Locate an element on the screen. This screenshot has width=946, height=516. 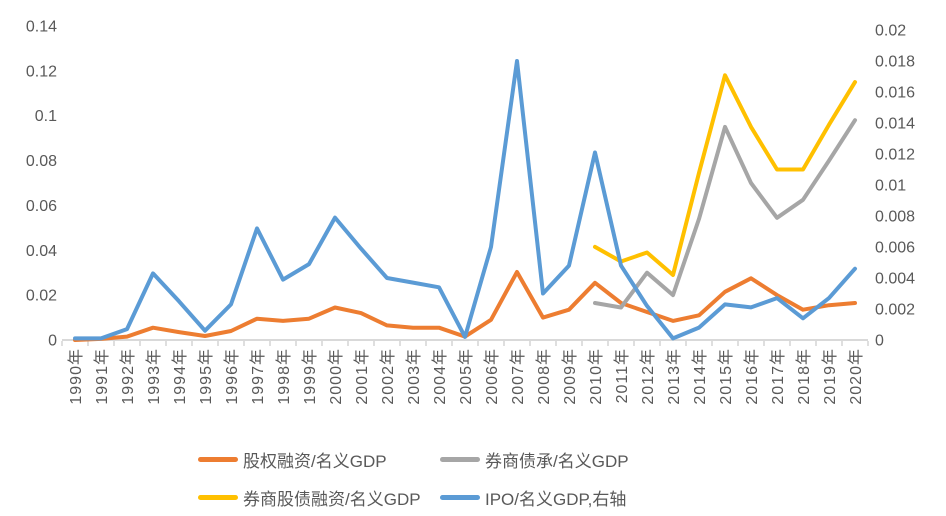
right-axis-tick-label: 0.014 is located at coordinates (895, 124).